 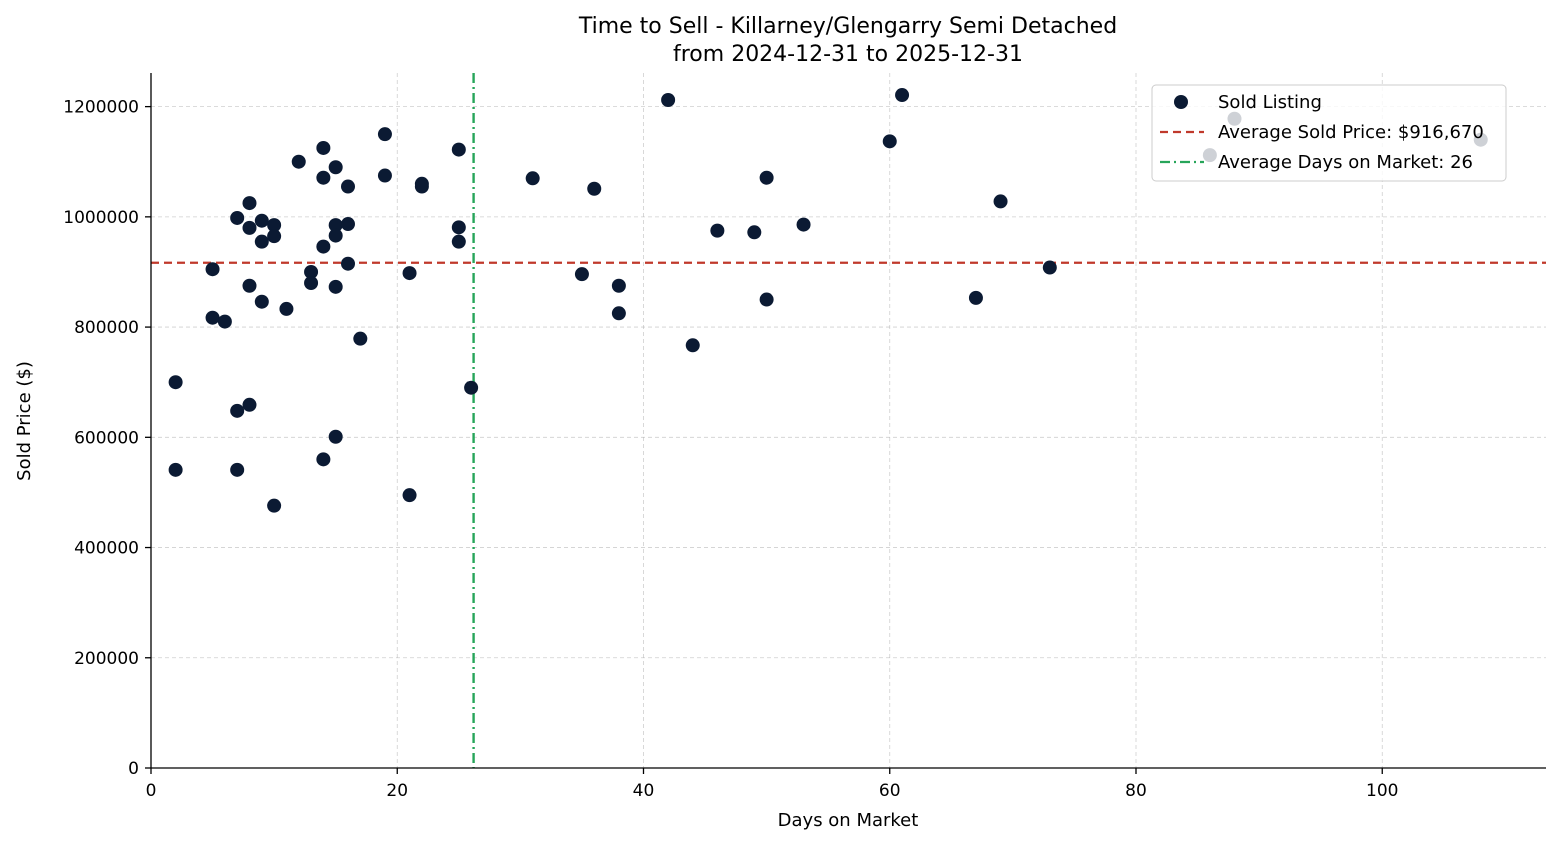 I want to click on legend-box, so click(x=1329, y=133).